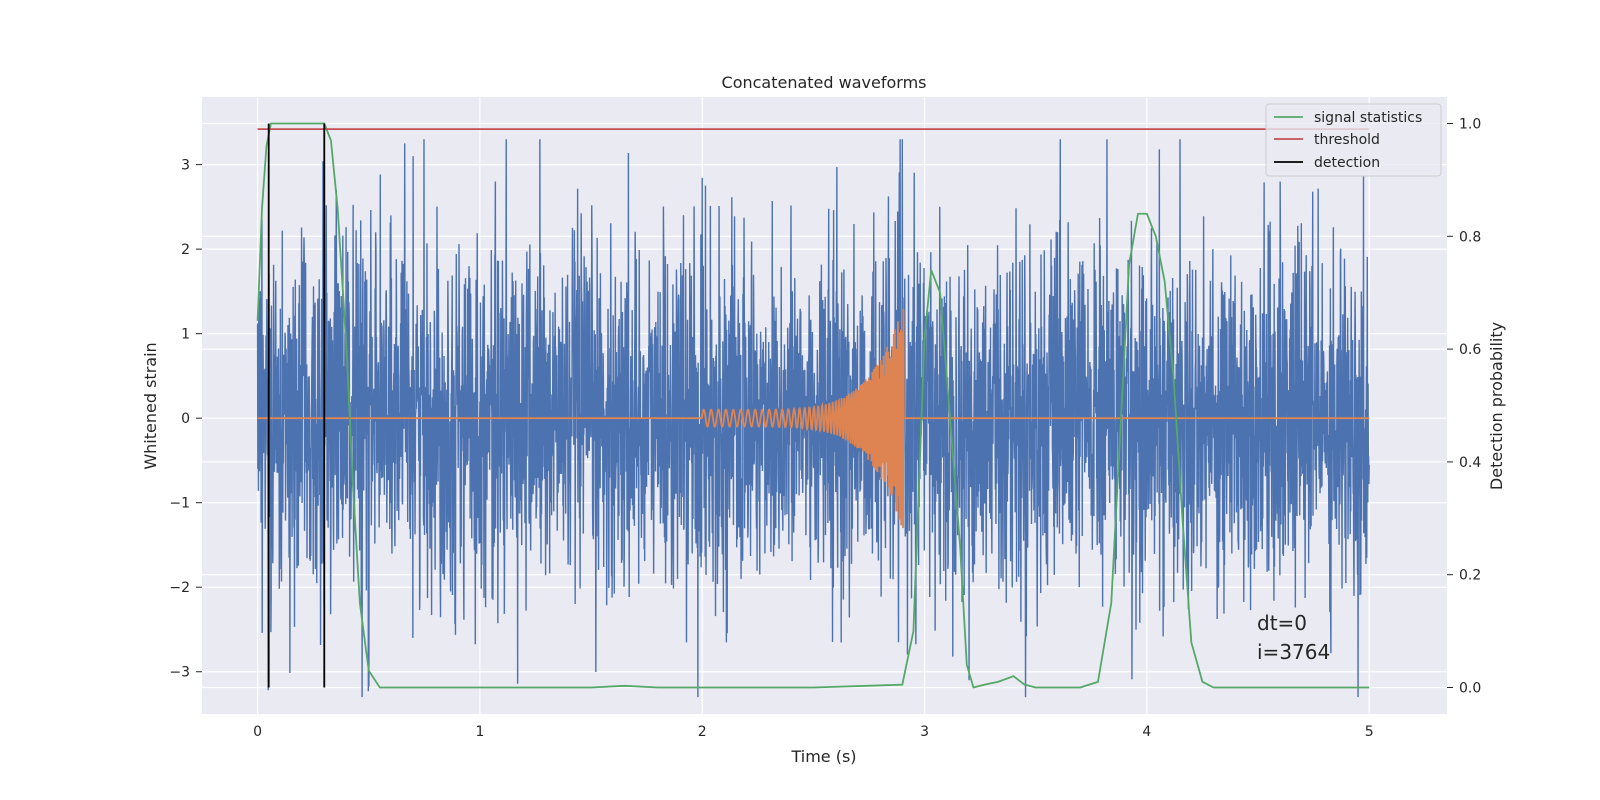 This screenshot has width=1600, height=800. I want to click on y-tick-label: −3, so click(179, 673).